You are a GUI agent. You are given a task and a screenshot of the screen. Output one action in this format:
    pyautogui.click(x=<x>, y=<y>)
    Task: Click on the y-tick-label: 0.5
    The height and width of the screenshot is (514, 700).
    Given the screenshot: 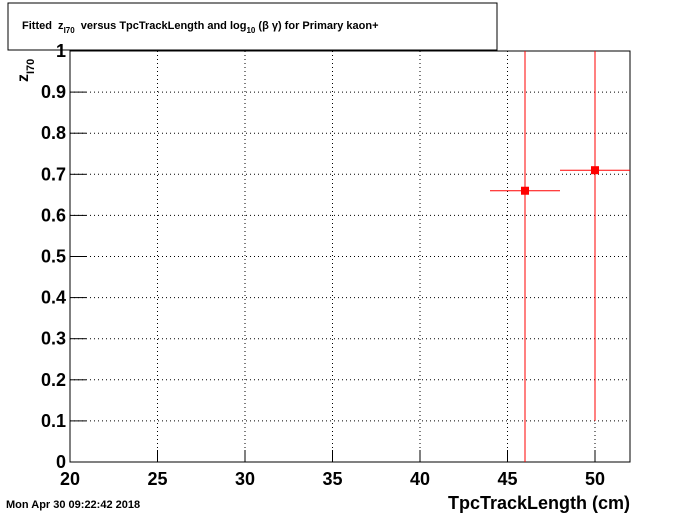 What is the action you would take?
    pyautogui.click(x=53, y=257)
    